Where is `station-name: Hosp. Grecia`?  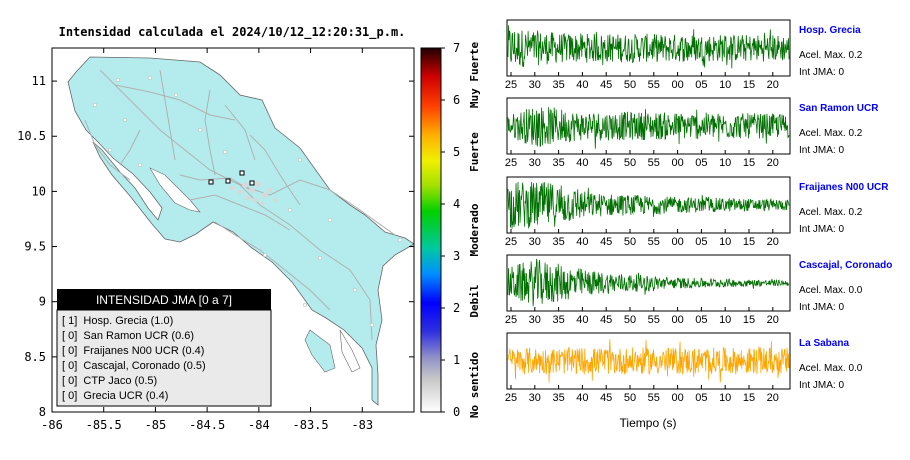 station-name: Hosp. Grecia is located at coordinates (830, 30).